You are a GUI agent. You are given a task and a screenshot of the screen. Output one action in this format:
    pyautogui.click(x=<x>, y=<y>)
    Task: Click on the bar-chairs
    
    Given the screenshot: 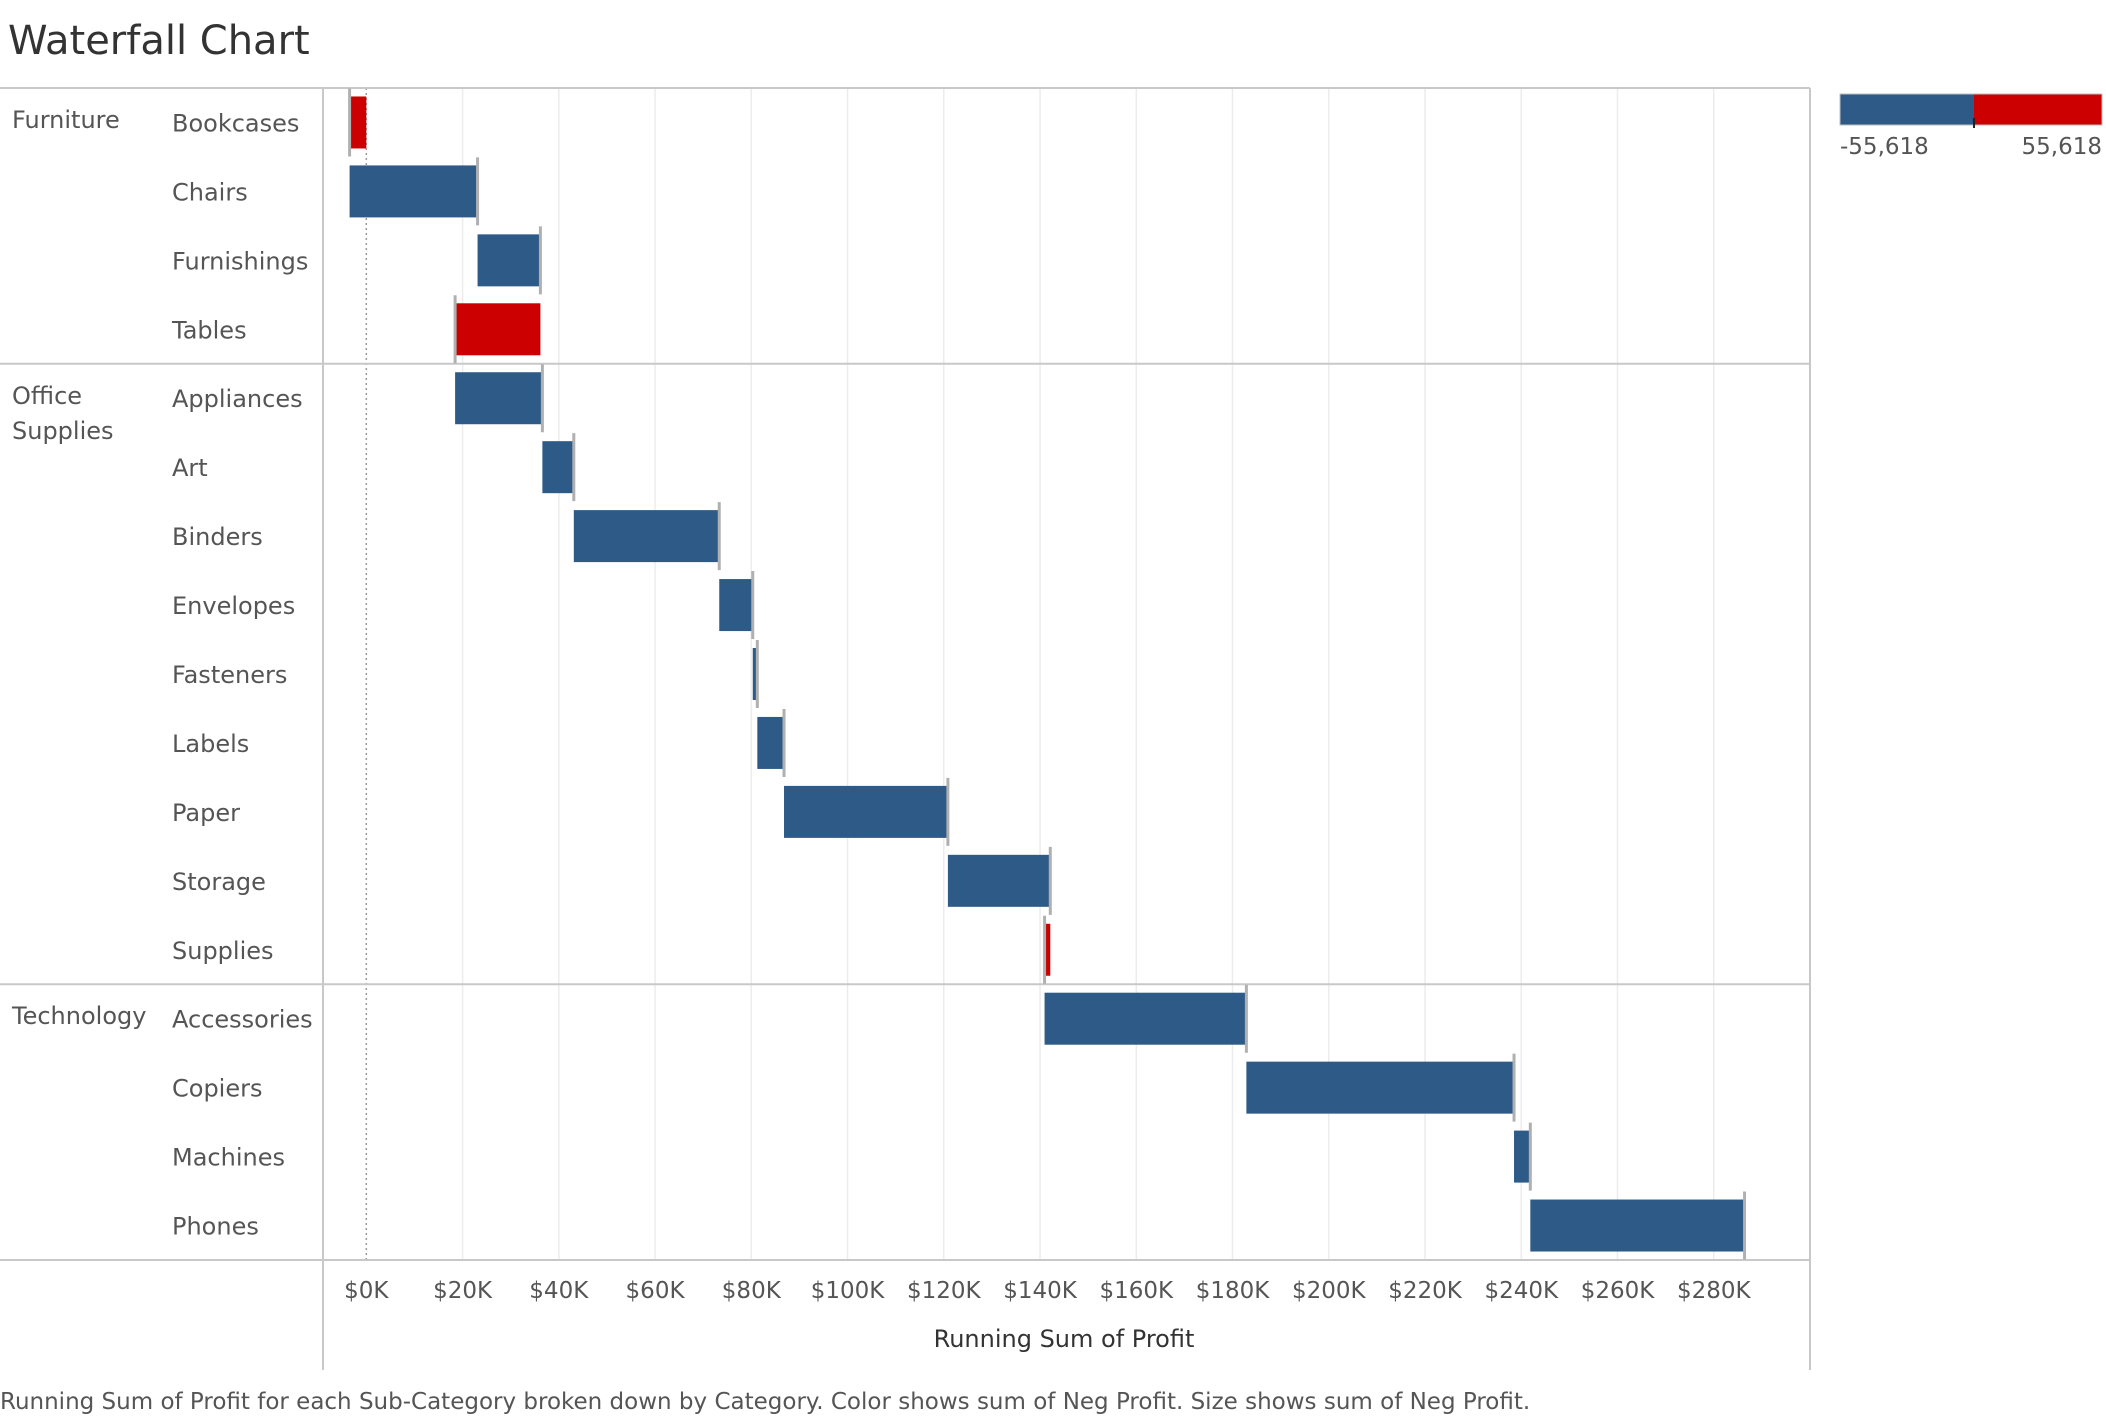 What is the action you would take?
    pyautogui.click(x=413, y=191)
    